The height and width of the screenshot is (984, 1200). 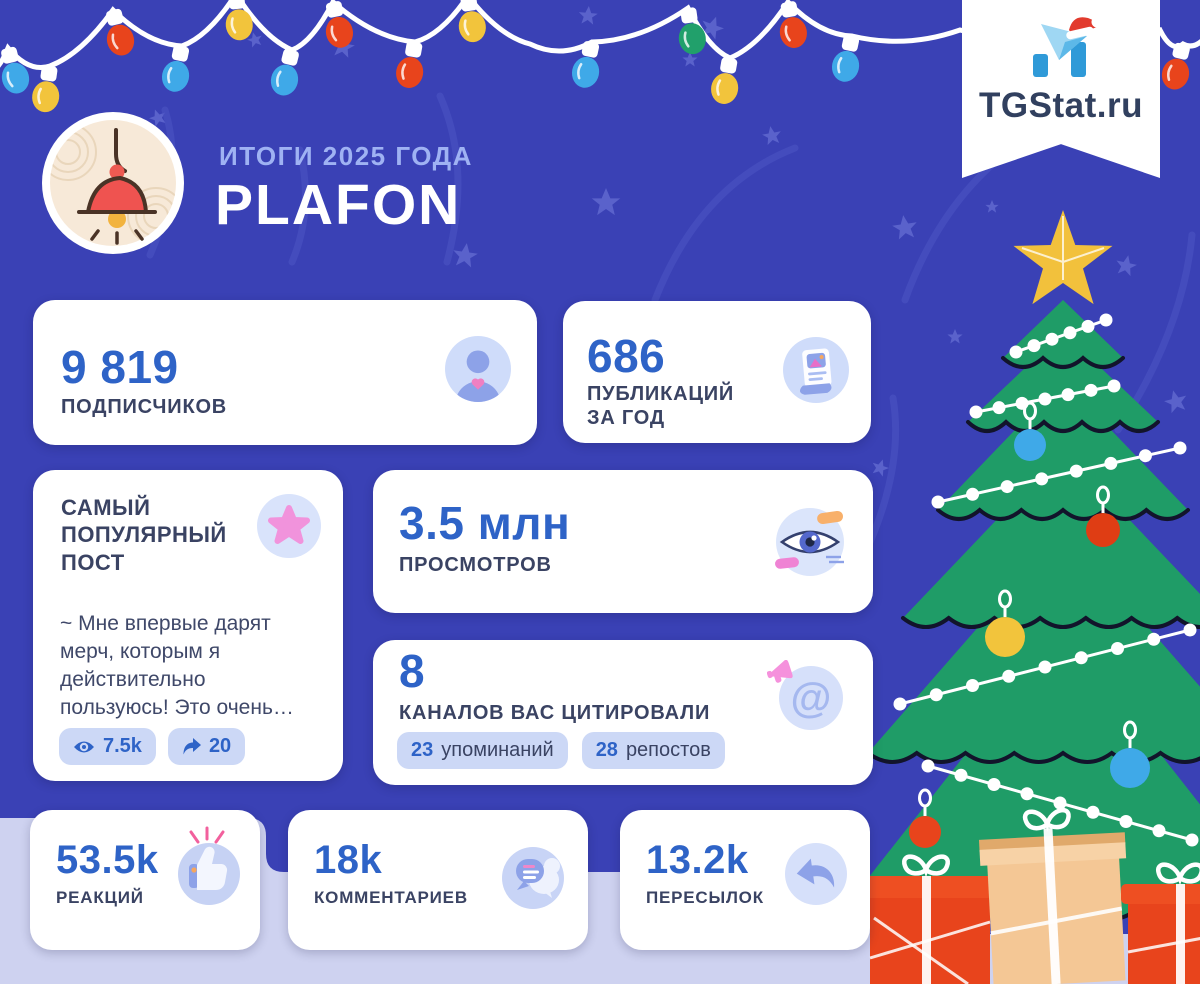 I want to click on post-views-value: 7.5k, so click(x=122, y=746).